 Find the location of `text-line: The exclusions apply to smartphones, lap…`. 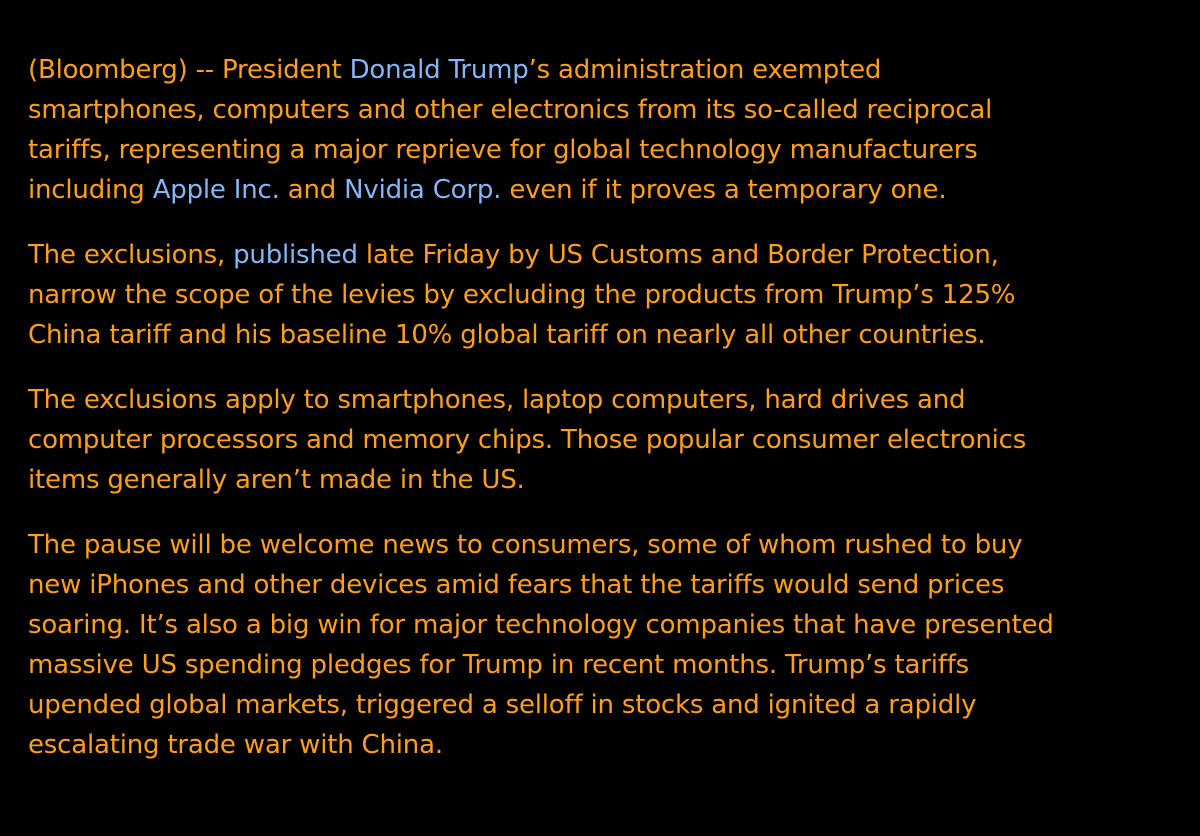

text-line: The exclusions apply to smartphones, lap… is located at coordinates (610, 400).